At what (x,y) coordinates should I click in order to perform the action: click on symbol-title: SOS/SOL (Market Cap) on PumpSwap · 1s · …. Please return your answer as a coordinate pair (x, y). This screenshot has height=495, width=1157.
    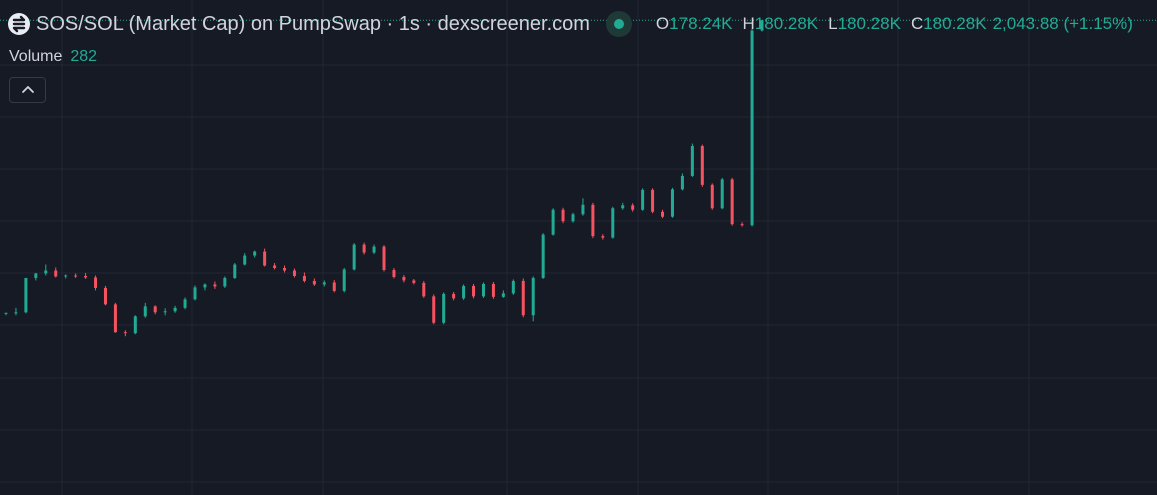
    Looking at the image, I should click on (313, 23).